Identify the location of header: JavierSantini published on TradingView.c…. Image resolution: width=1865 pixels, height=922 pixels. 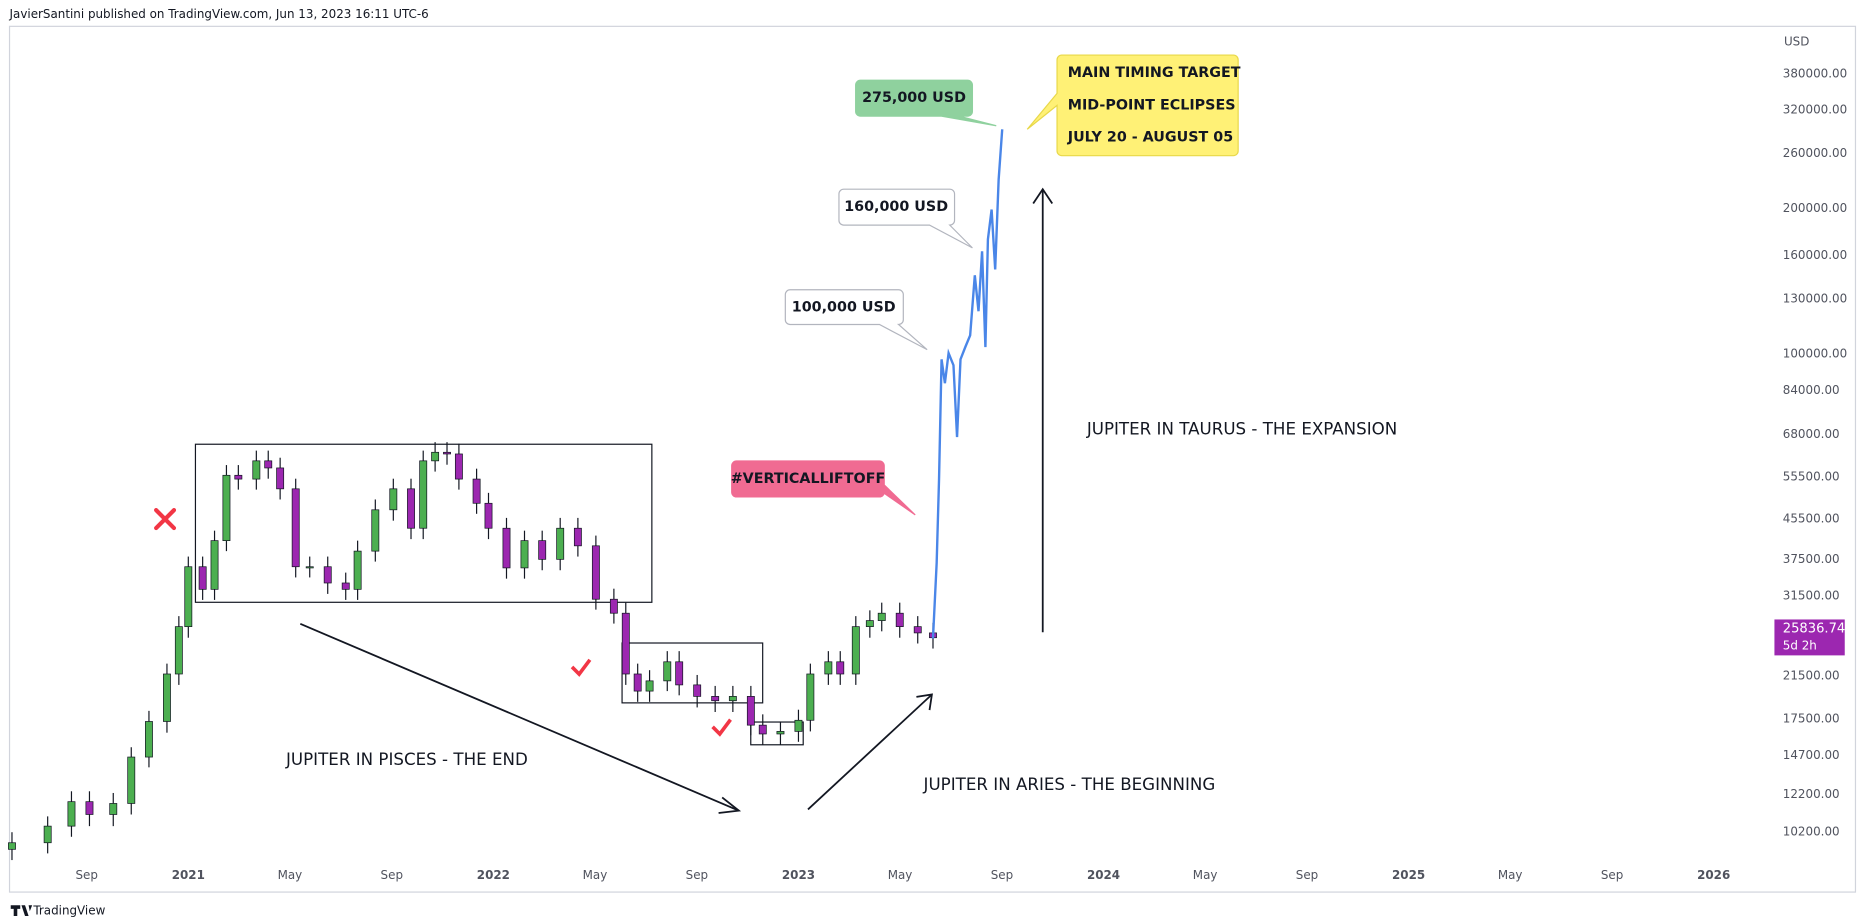
(219, 14).